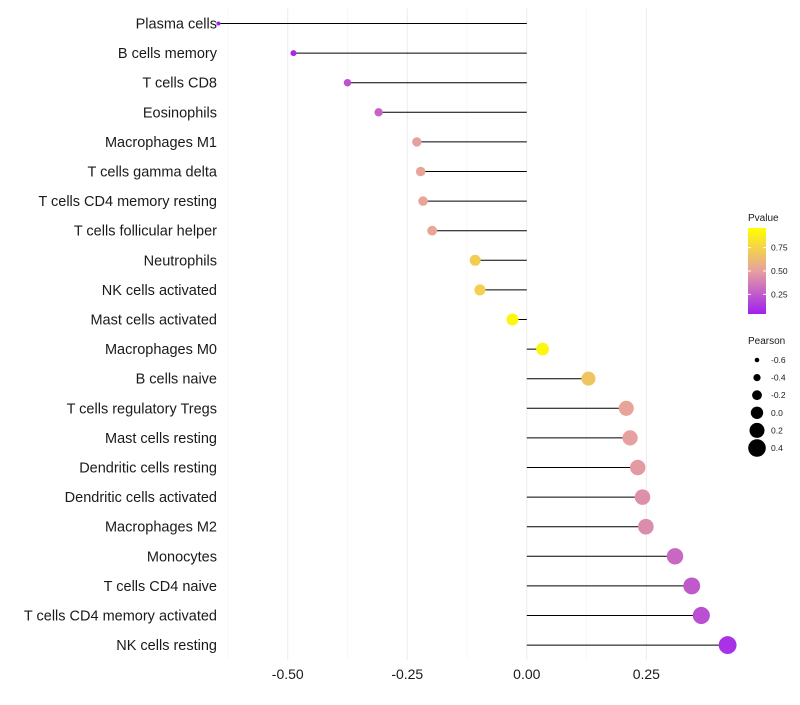  What do you see at coordinates (141, 498) in the screenshot?
I see `y-axis-label: Dendritic cells activated` at bounding box center [141, 498].